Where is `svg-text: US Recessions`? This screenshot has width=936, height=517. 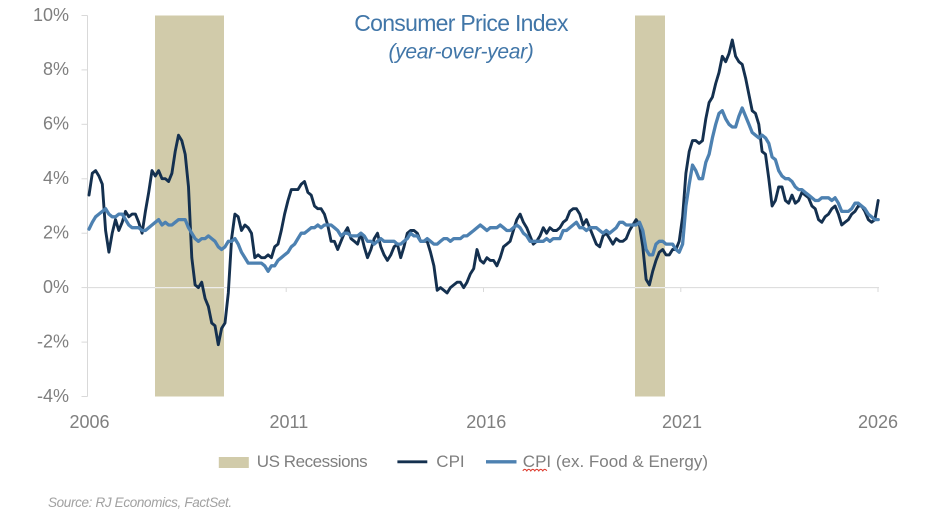
svg-text: US Recessions is located at coordinates (312, 461).